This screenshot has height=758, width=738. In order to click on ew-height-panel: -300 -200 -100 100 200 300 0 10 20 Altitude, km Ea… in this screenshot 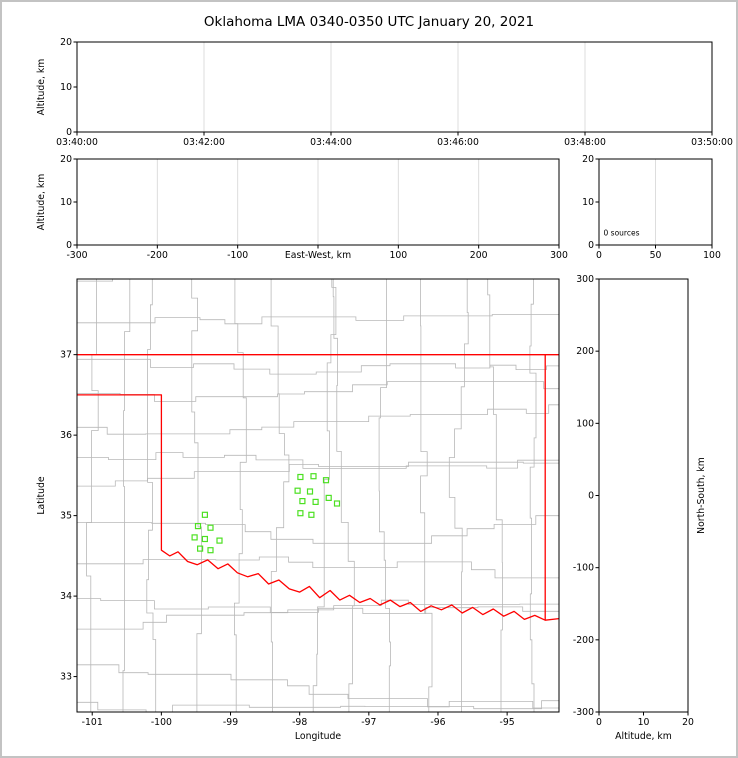, I will do `click(302, 207)`.